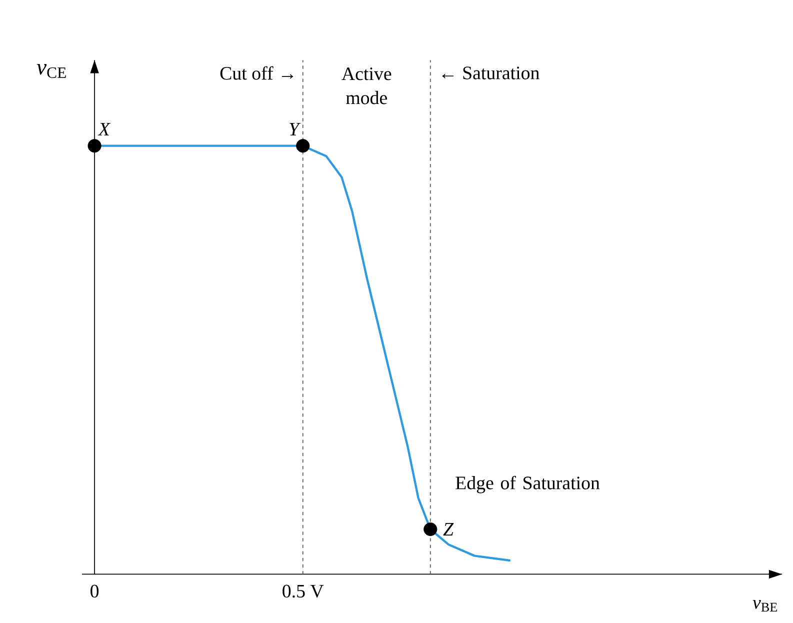 The image size is (793, 623). Describe the element at coordinates (491, 73) in the screenshot. I see `text: ← Saturation` at that location.